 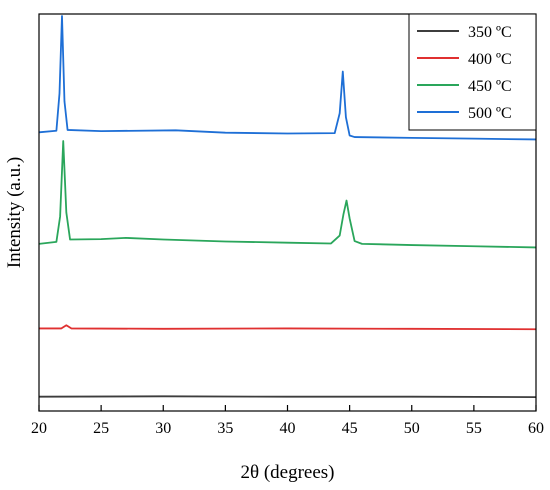 What do you see at coordinates (474, 428) in the screenshot?
I see `x-tick-label: 55` at bounding box center [474, 428].